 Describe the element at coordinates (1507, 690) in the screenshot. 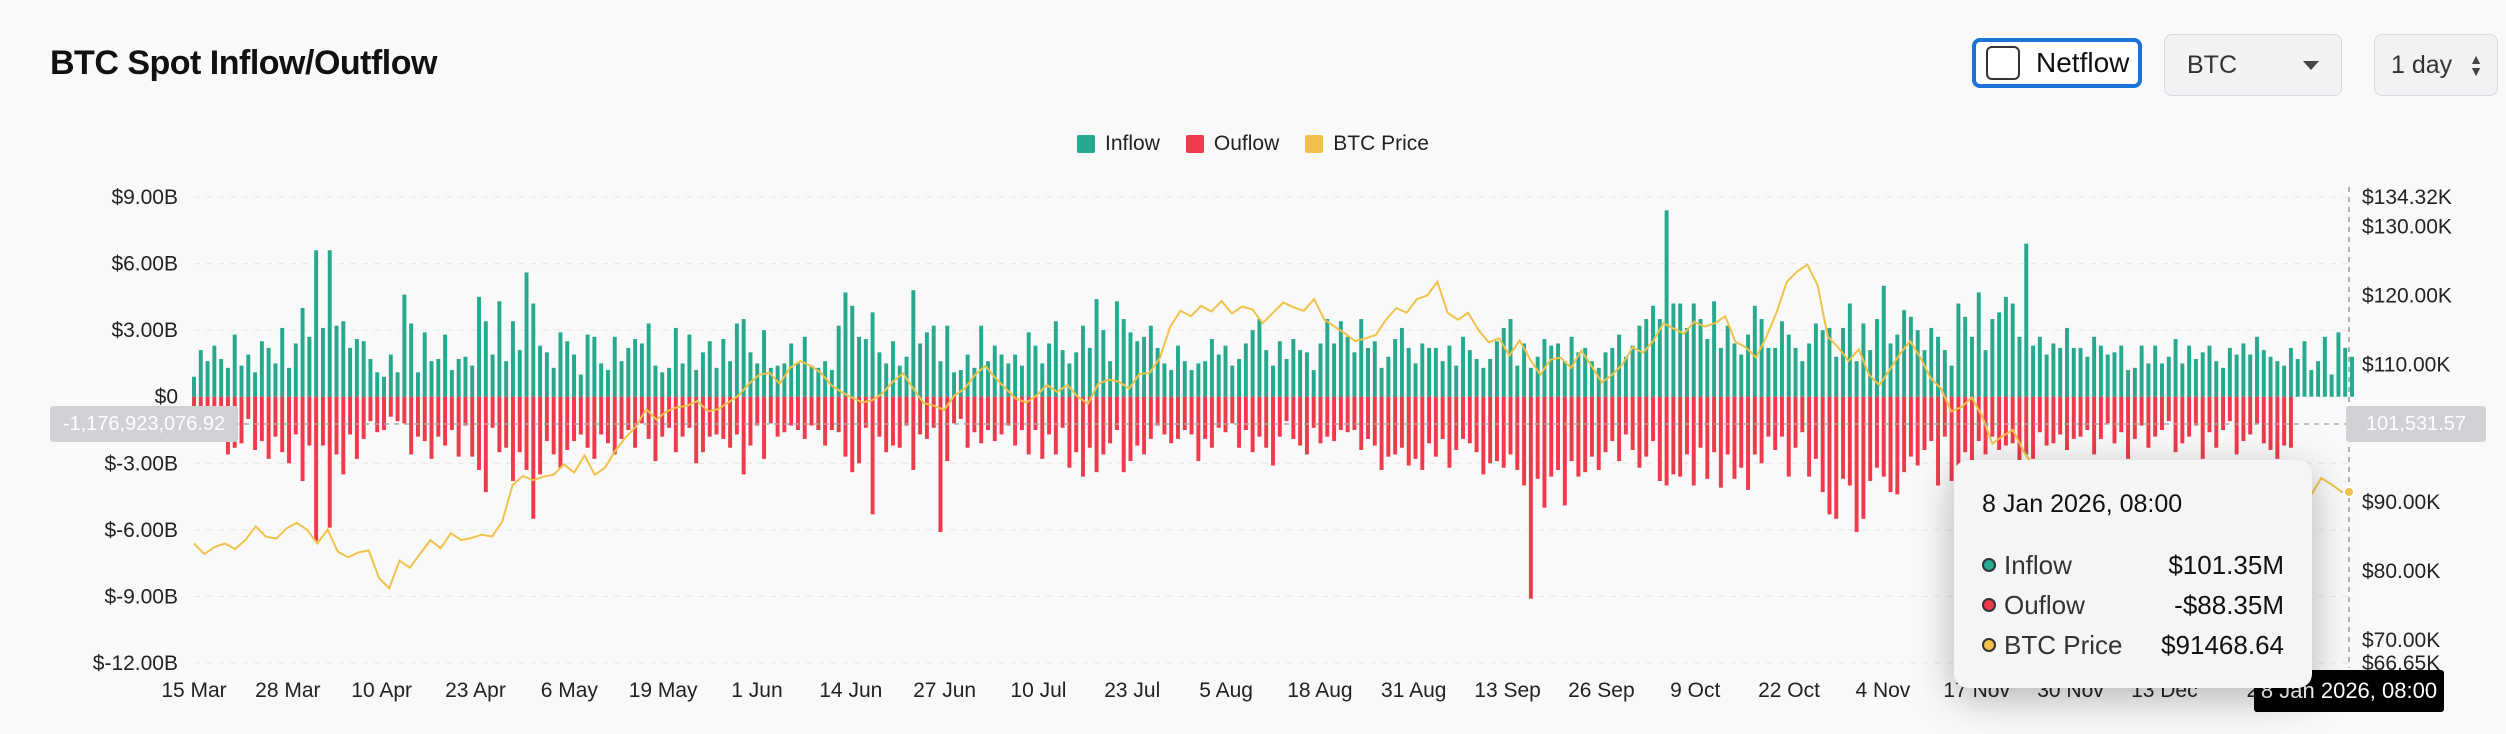

I see `x-tick-label: 13 Sep` at that location.